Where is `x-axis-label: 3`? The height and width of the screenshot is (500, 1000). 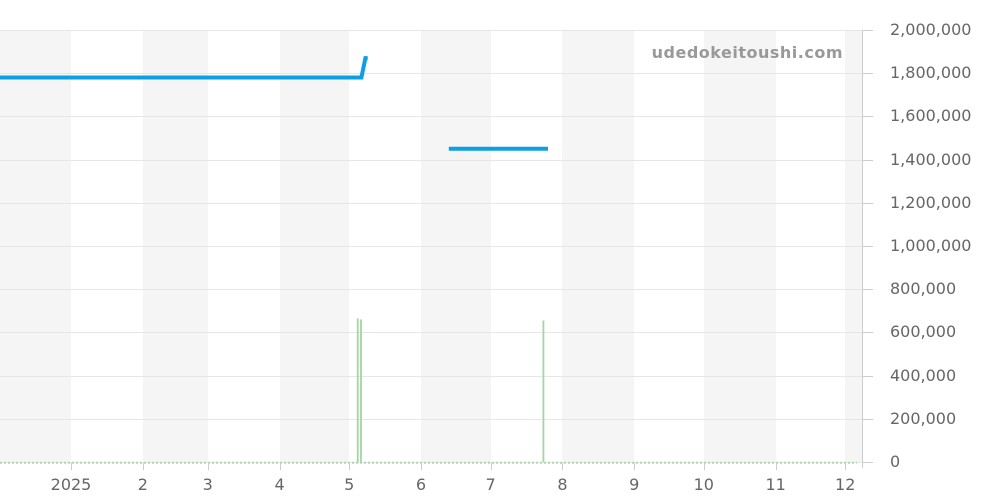 x-axis-label: 3 is located at coordinates (207, 484).